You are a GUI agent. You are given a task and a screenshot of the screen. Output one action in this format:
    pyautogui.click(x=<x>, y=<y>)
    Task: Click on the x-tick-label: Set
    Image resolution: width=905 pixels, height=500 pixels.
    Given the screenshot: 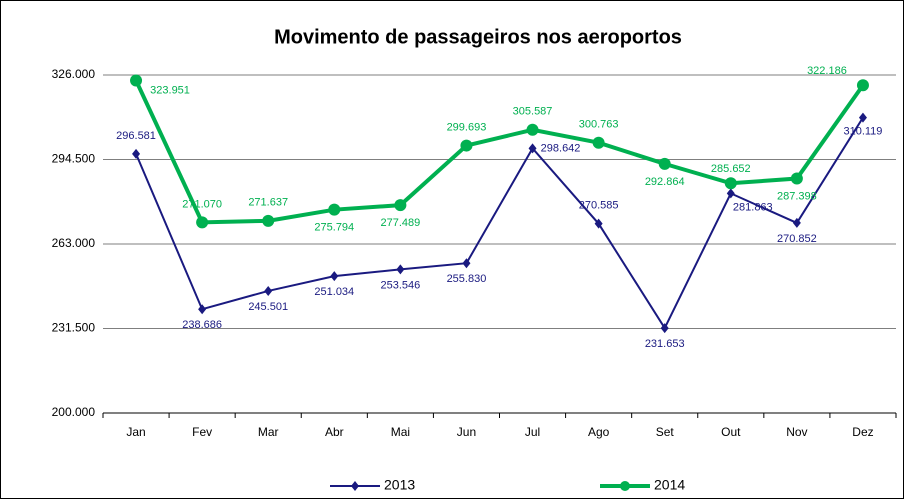 What is the action you would take?
    pyautogui.click(x=665, y=432)
    